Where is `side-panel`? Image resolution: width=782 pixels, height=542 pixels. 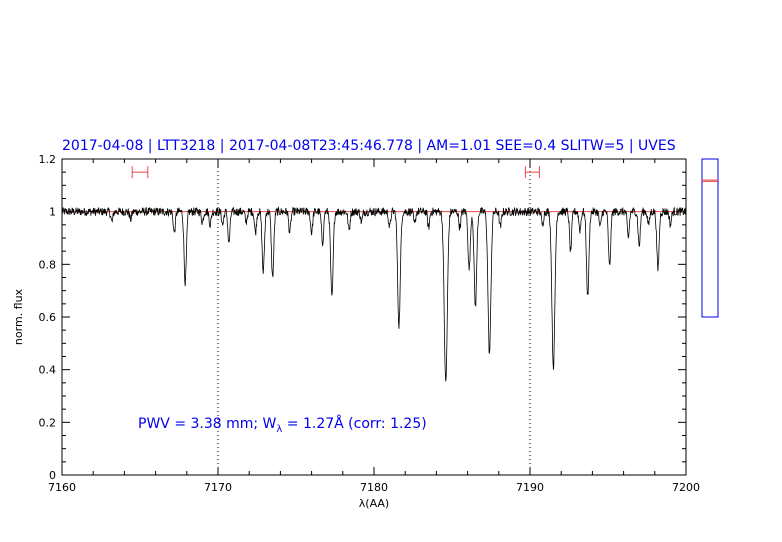
side-panel is located at coordinates (710, 238).